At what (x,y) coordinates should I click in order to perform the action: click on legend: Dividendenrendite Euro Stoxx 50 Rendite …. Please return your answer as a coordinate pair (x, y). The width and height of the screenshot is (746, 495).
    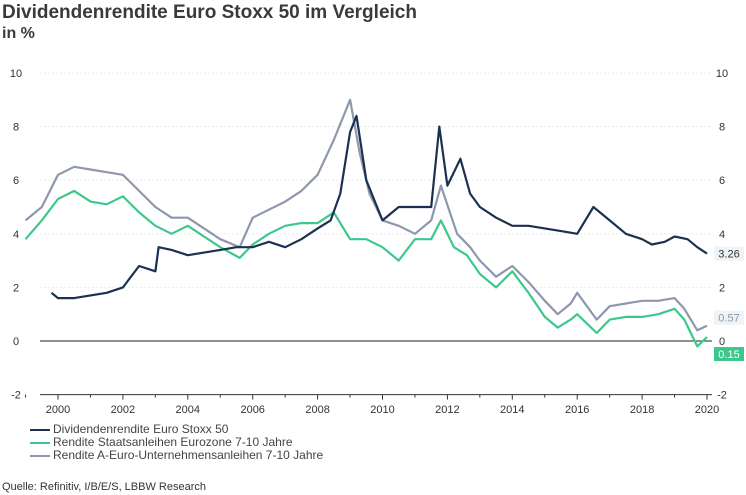
    Looking at the image, I should click on (176, 442).